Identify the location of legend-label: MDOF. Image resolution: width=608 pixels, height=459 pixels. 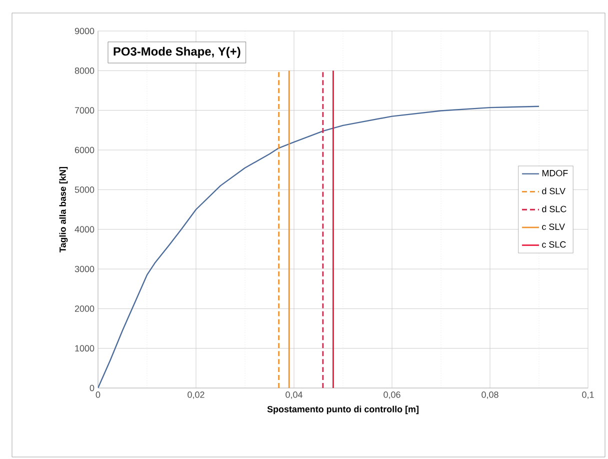
(555, 173).